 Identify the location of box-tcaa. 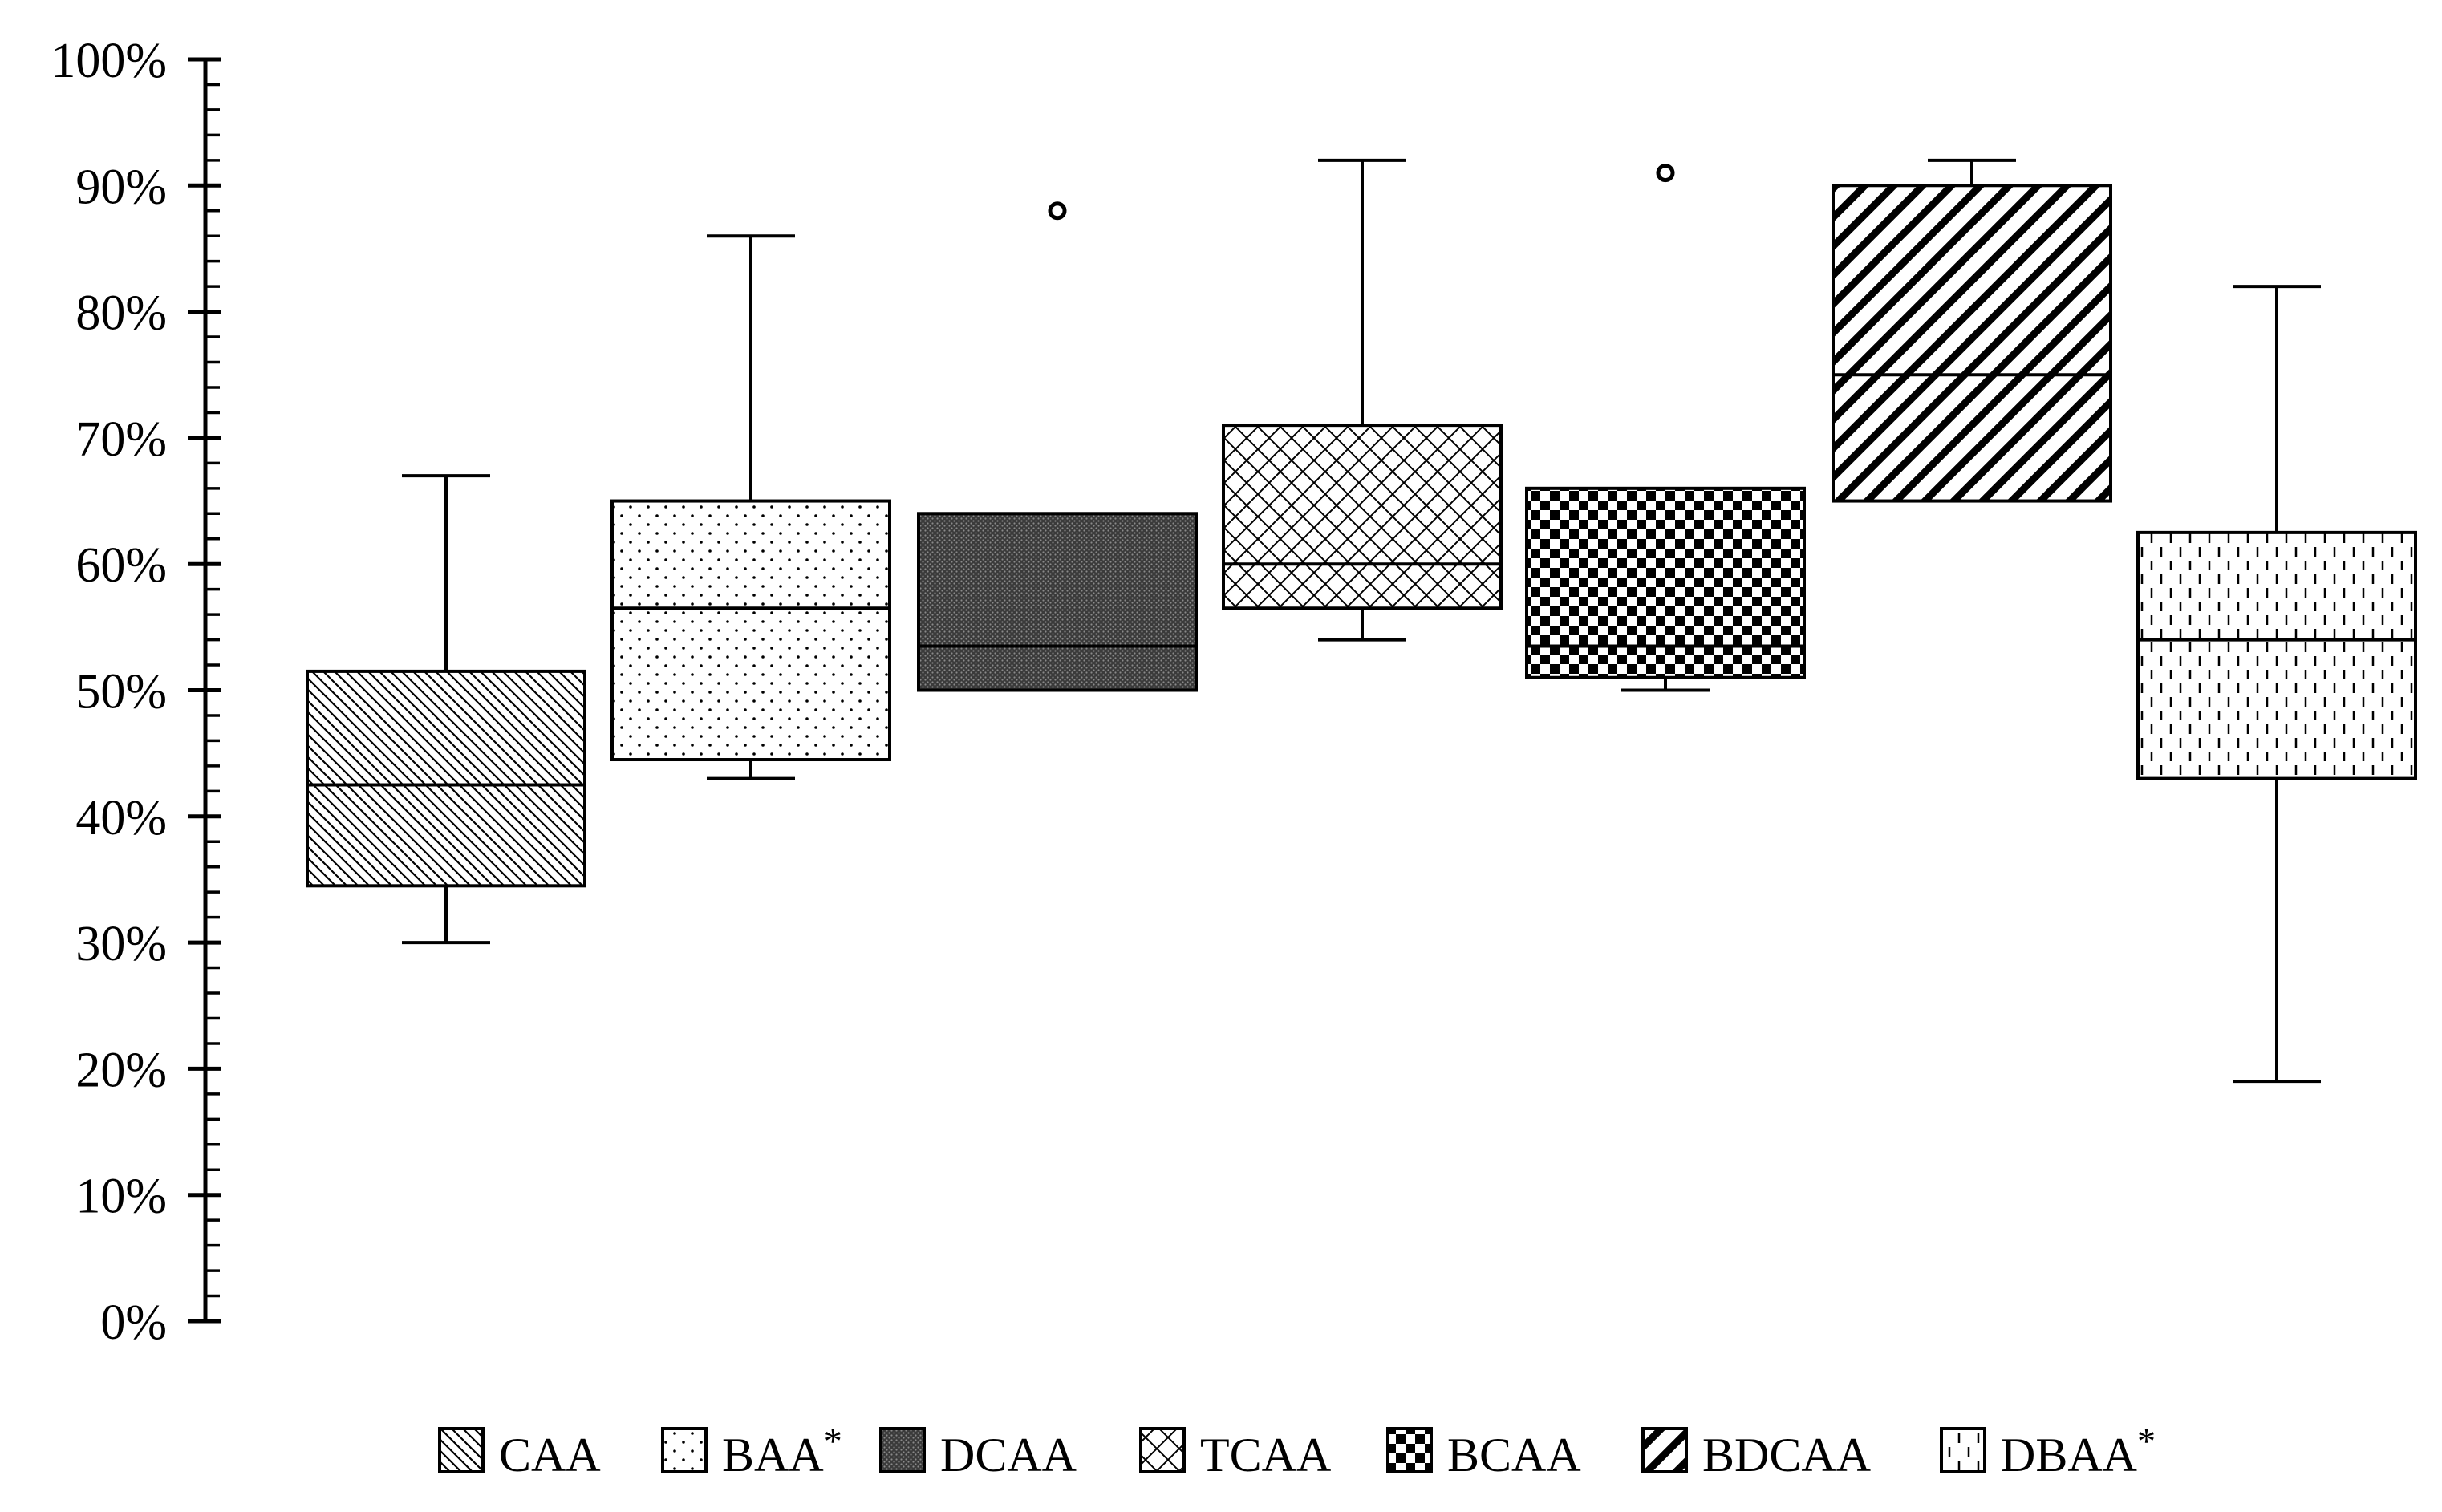
(1362, 400).